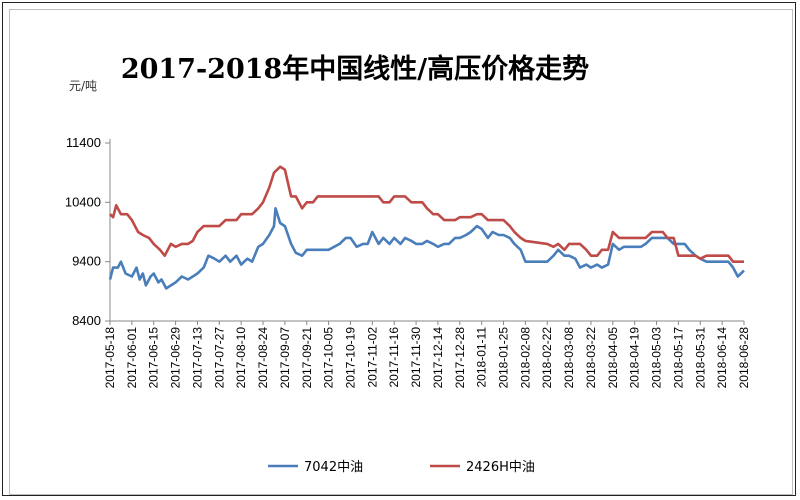 This screenshot has height=500, width=800. Describe the element at coordinates (744, 358) in the screenshot. I see `x-tick-label: 2018-06-28` at that location.